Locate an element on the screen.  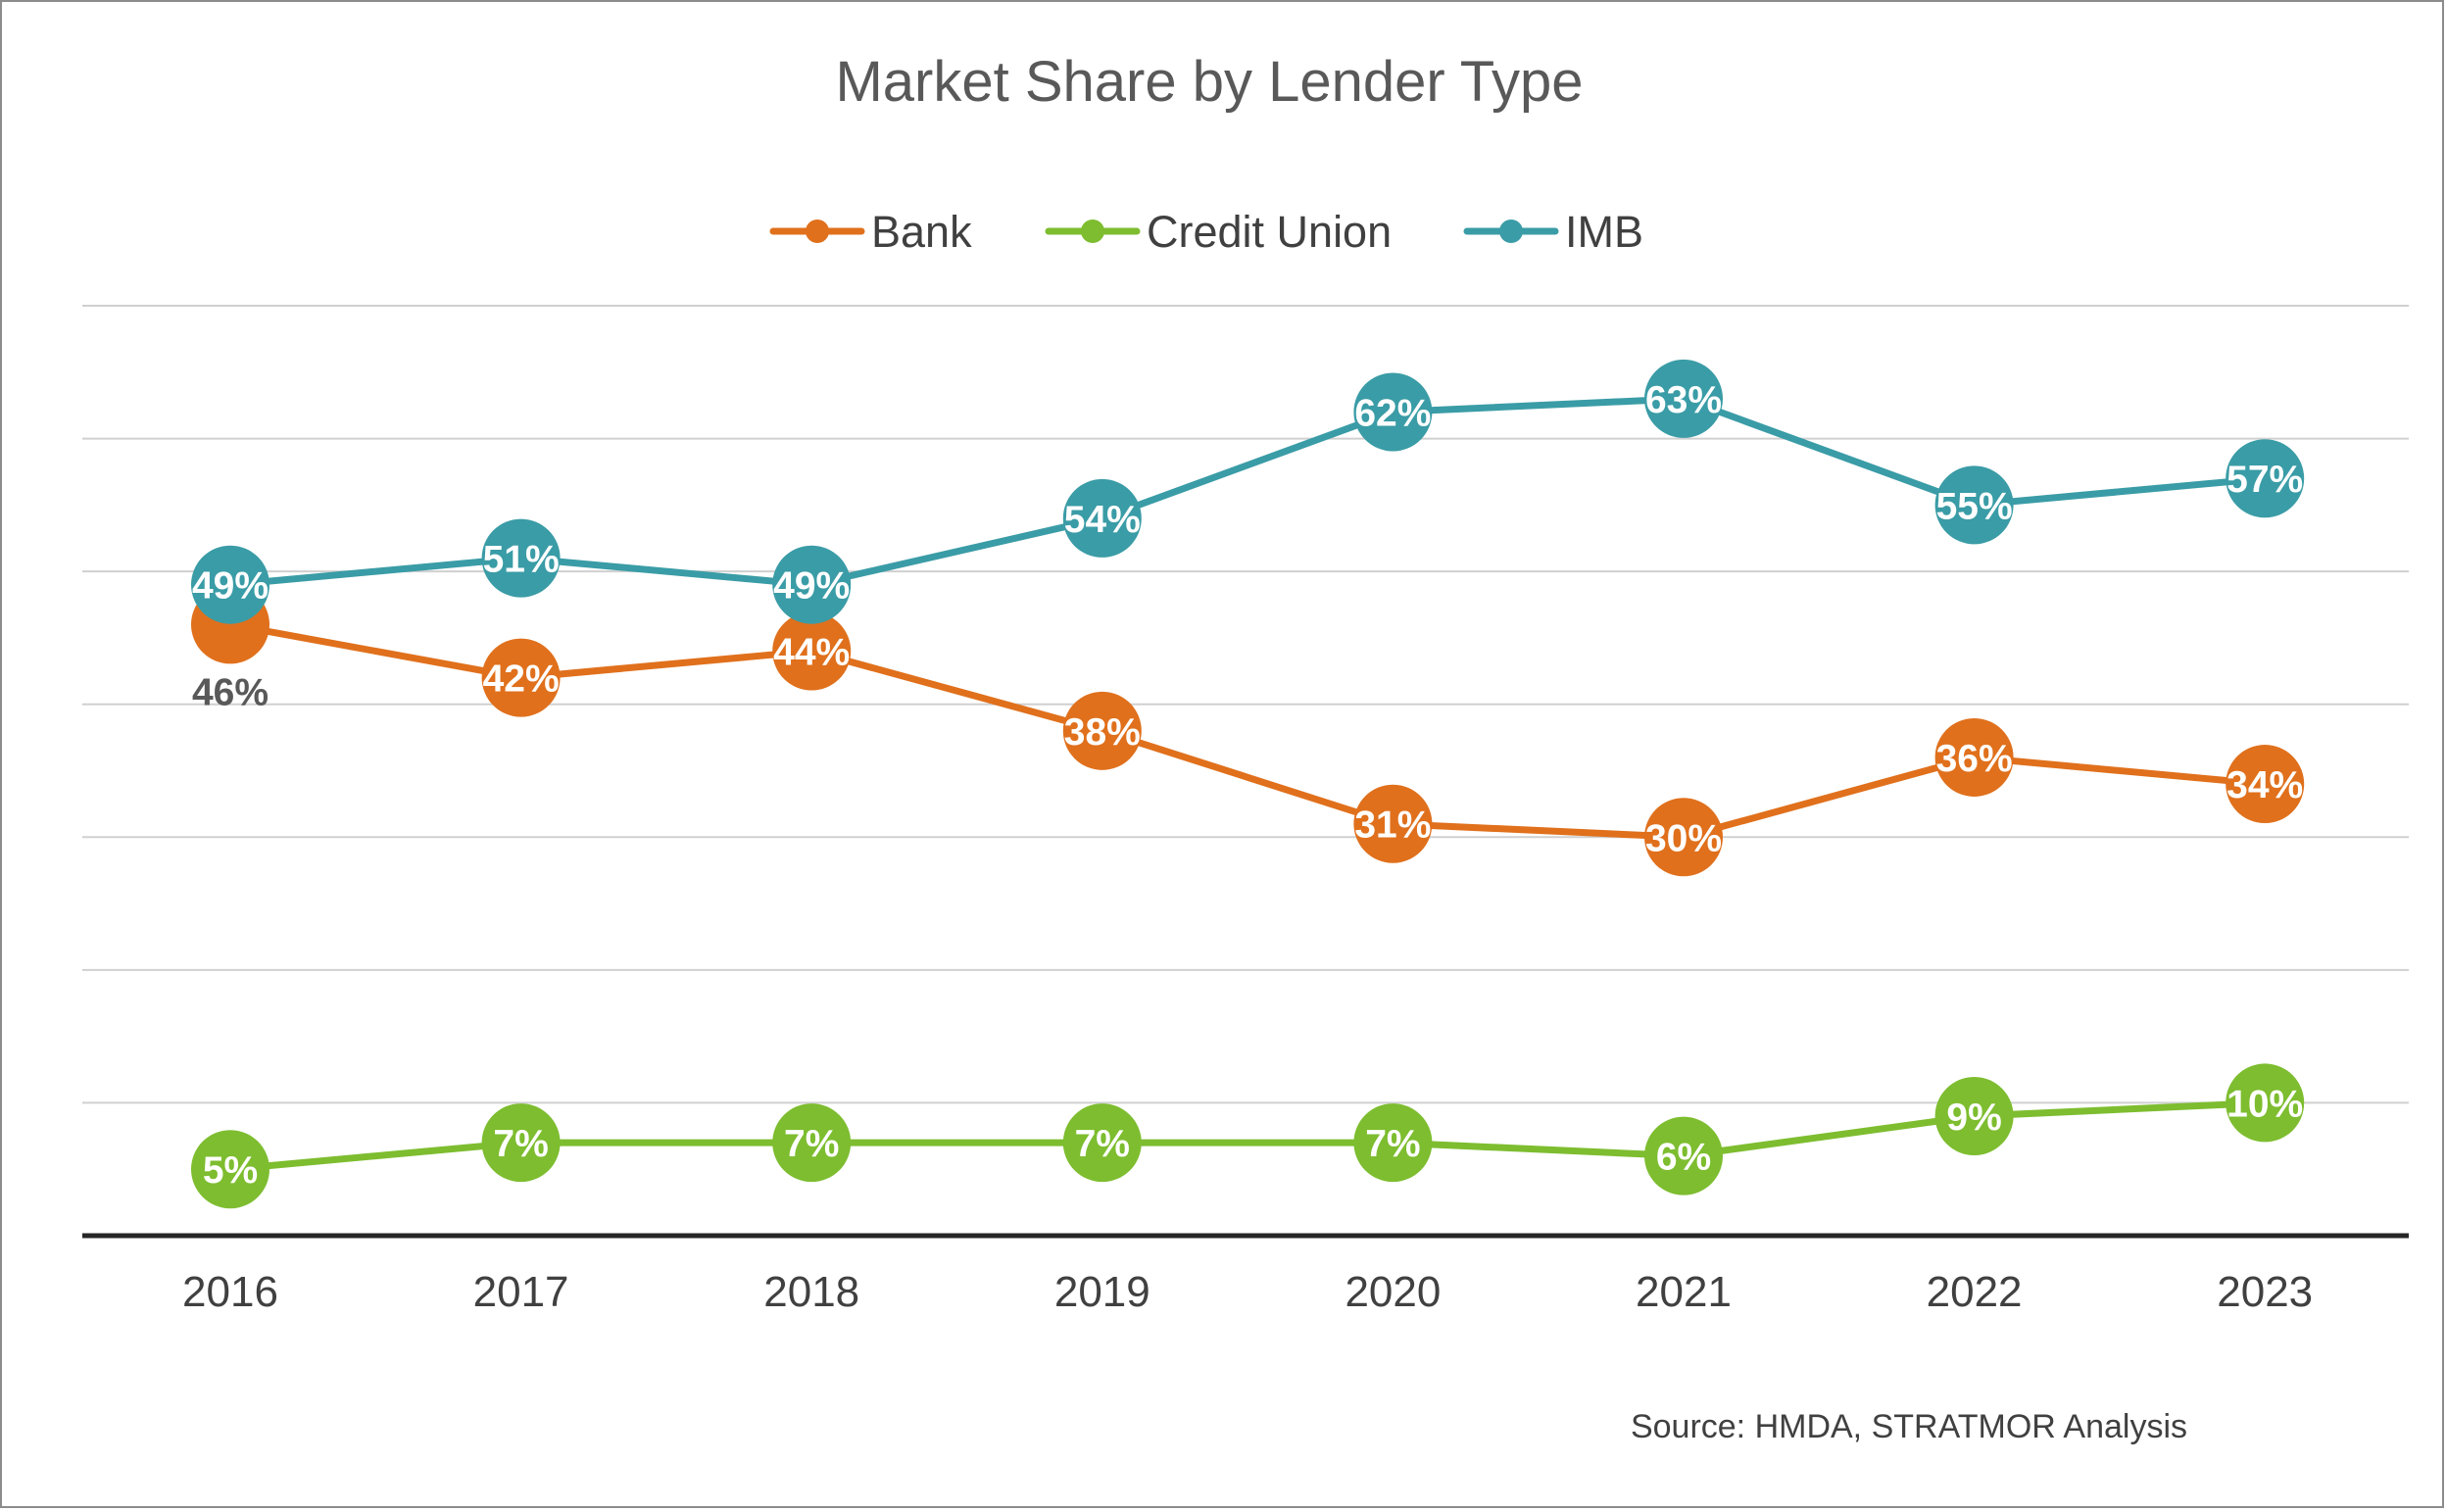
data-label-credit-union: 6% is located at coordinates (1683, 1158).